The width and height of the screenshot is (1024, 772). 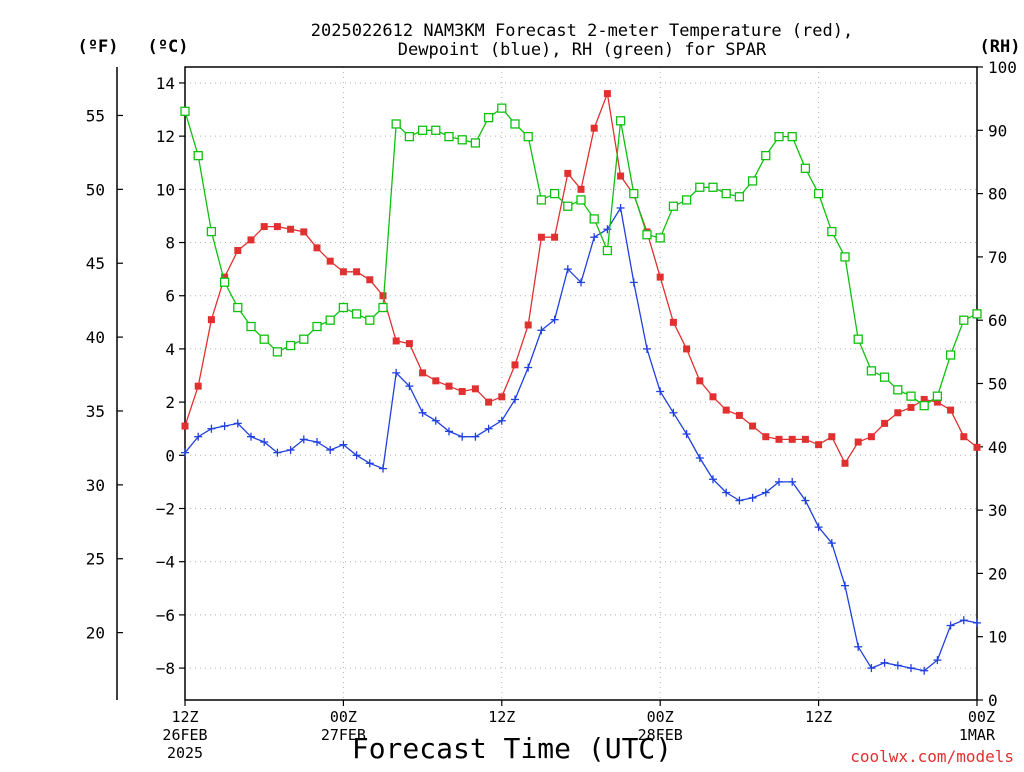 What do you see at coordinates (184, 717) in the screenshot?
I see `x-tick-label: 12Z` at bounding box center [184, 717].